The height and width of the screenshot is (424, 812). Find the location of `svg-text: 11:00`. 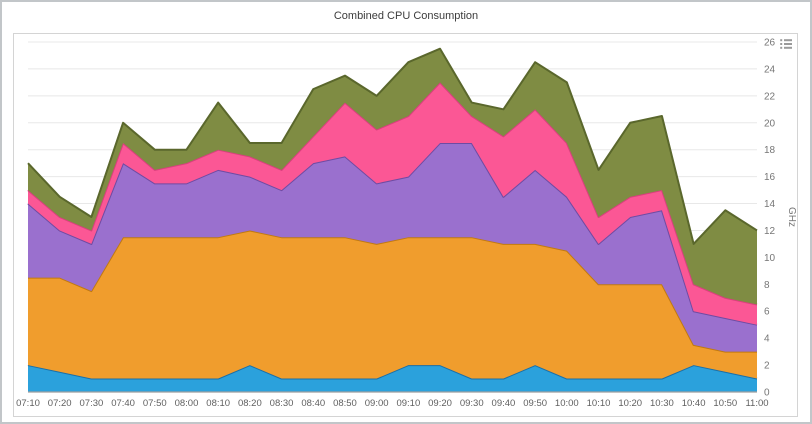

svg-text: 11:00 is located at coordinates (756, 403).